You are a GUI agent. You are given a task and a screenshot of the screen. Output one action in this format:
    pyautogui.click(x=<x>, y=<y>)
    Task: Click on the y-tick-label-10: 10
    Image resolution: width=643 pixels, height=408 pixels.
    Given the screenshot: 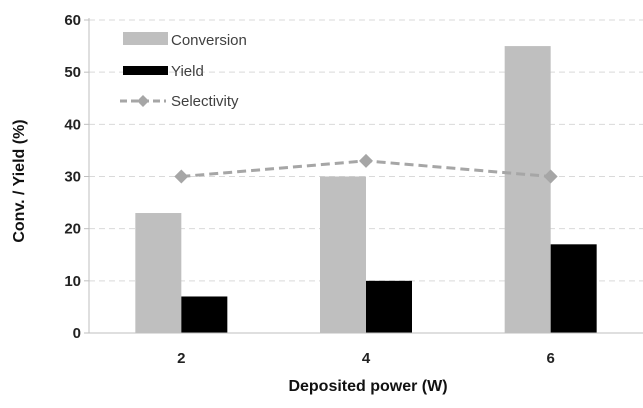 What is the action you would take?
    pyautogui.click(x=72, y=281)
    